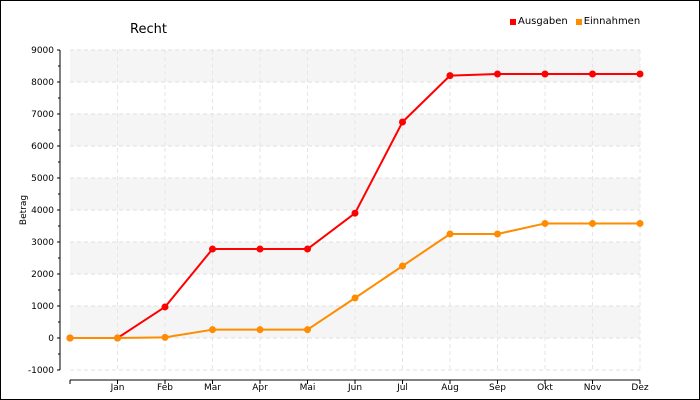 The width and height of the screenshot is (700, 400). What do you see at coordinates (42, 275) in the screenshot?
I see `y-tick-label: 2000` at bounding box center [42, 275].